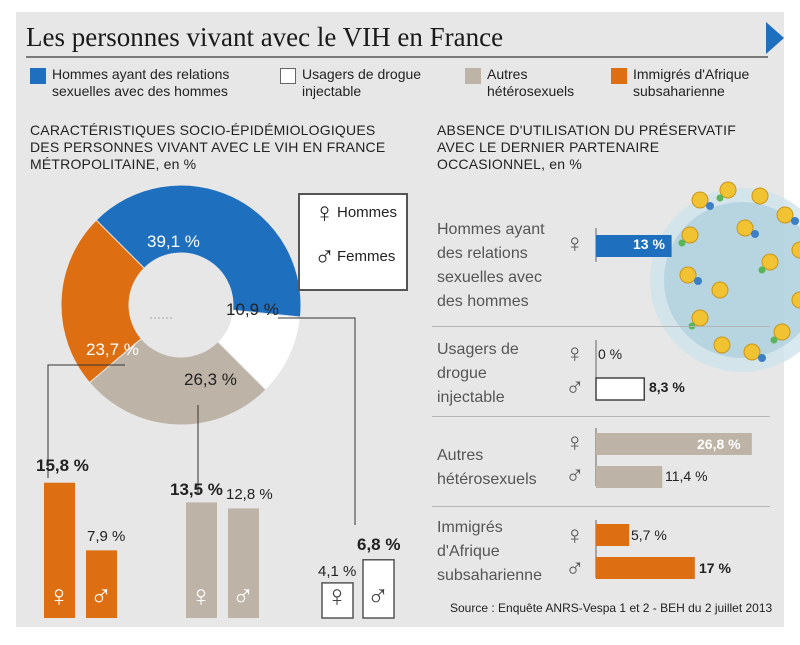 This screenshot has width=800, height=645. What do you see at coordinates (649, 535) in the screenshot?
I see `hbar-label-africa-f: 5,7 %` at bounding box center [649, 535].